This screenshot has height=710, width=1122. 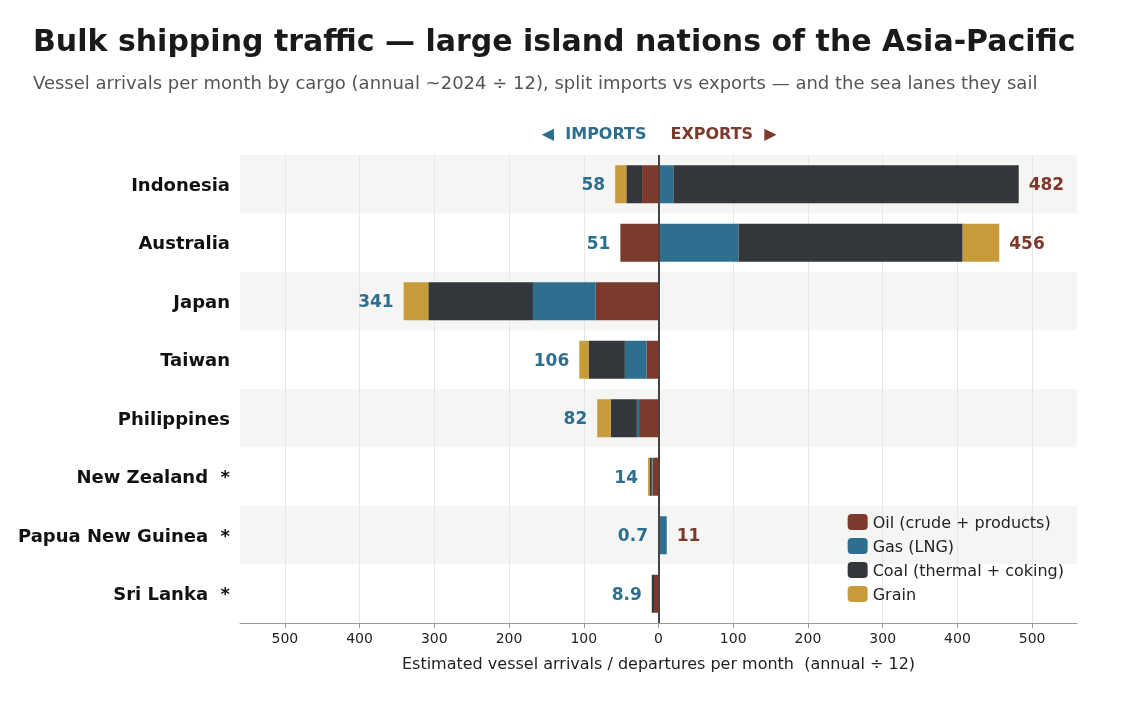 What do you see at coordinates (1046, 184) in the screenshot?
I see `text: 482` at bounding box center [1046, 184].